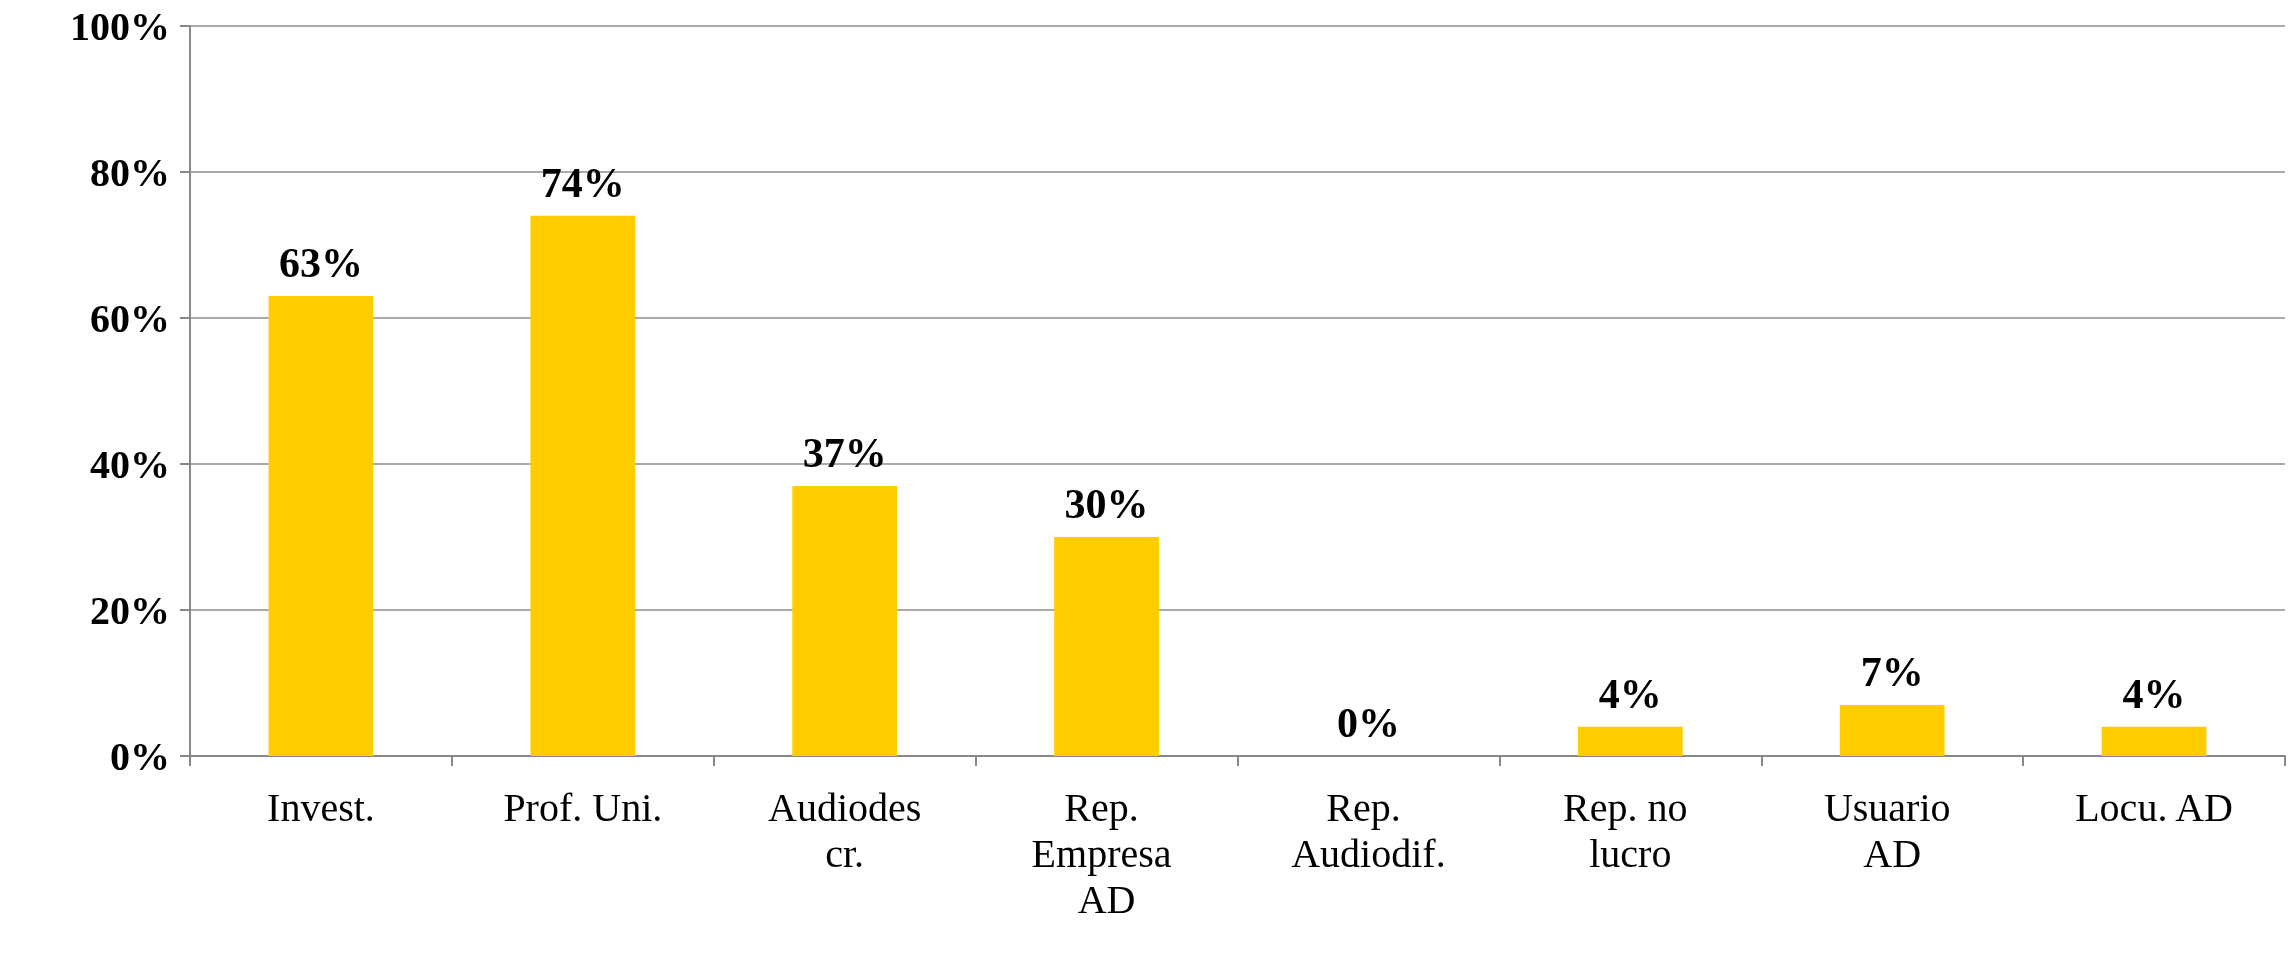  What do you see at coordinates (140, 756) in the screenshot?
I see `y-tick-label: 0%` at bounding box center [140, 756].